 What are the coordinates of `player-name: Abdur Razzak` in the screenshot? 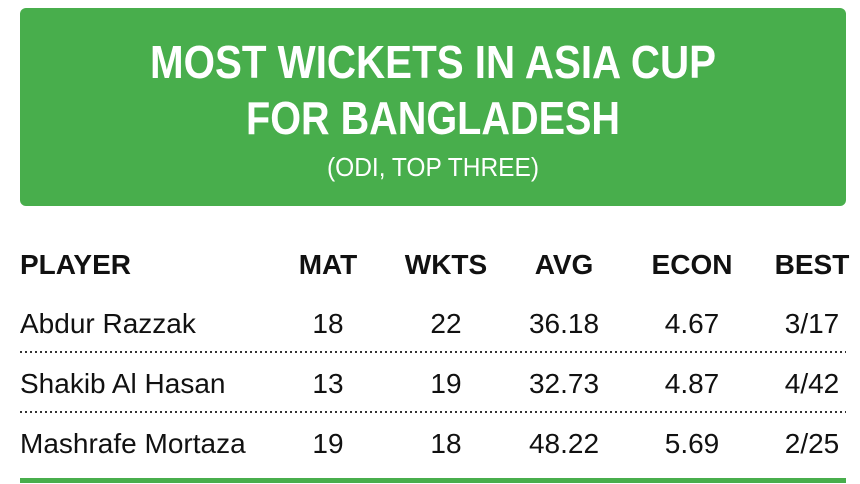 It's located at (108, 323).